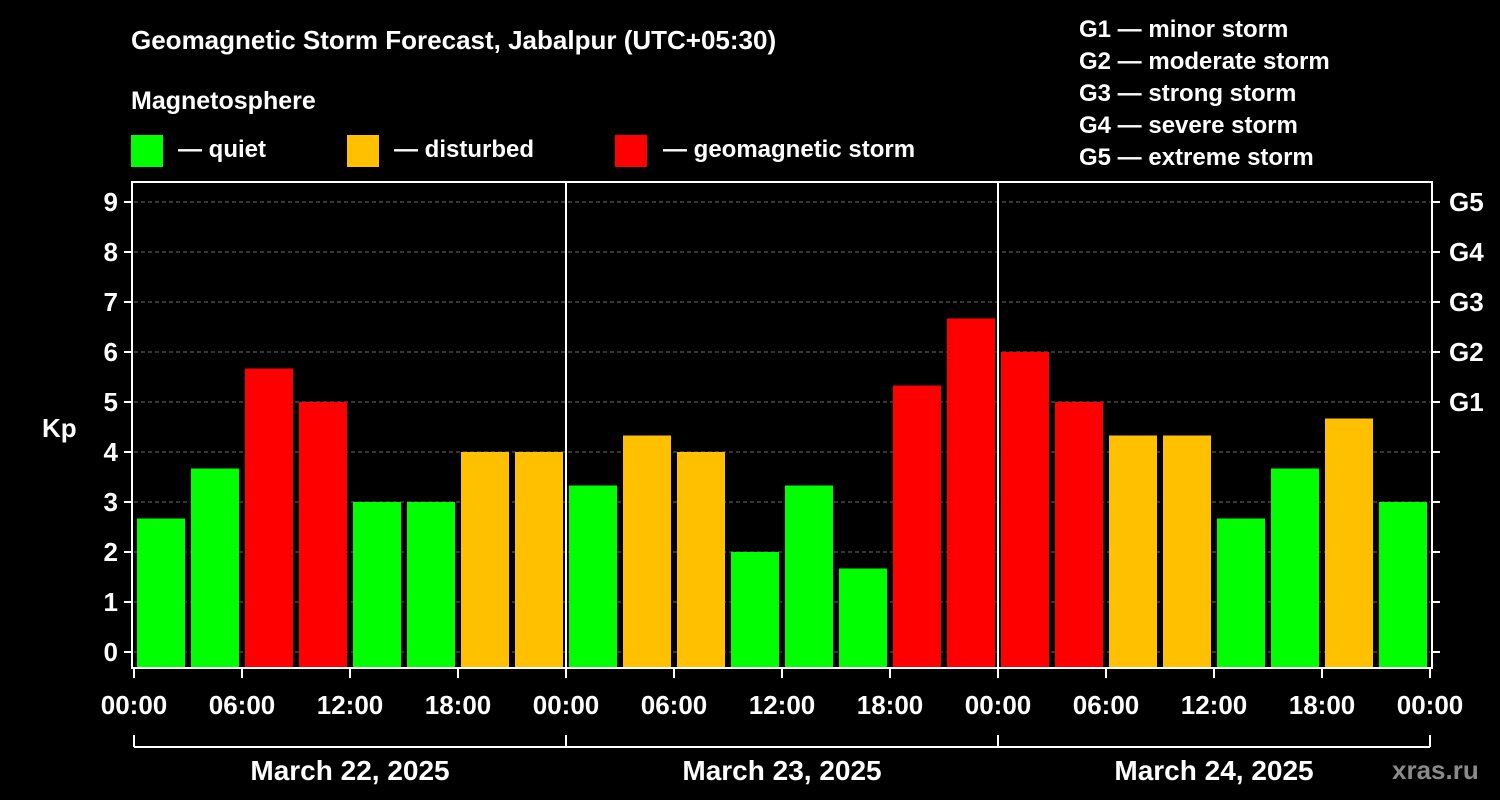 Image resolution: width=1500 pixels, height=800 pixels. What do you see at coordinates (1213, 770) in the screenshot?
I see `day-label-2: March 24, 2025` at bounding box center [1213, 770].